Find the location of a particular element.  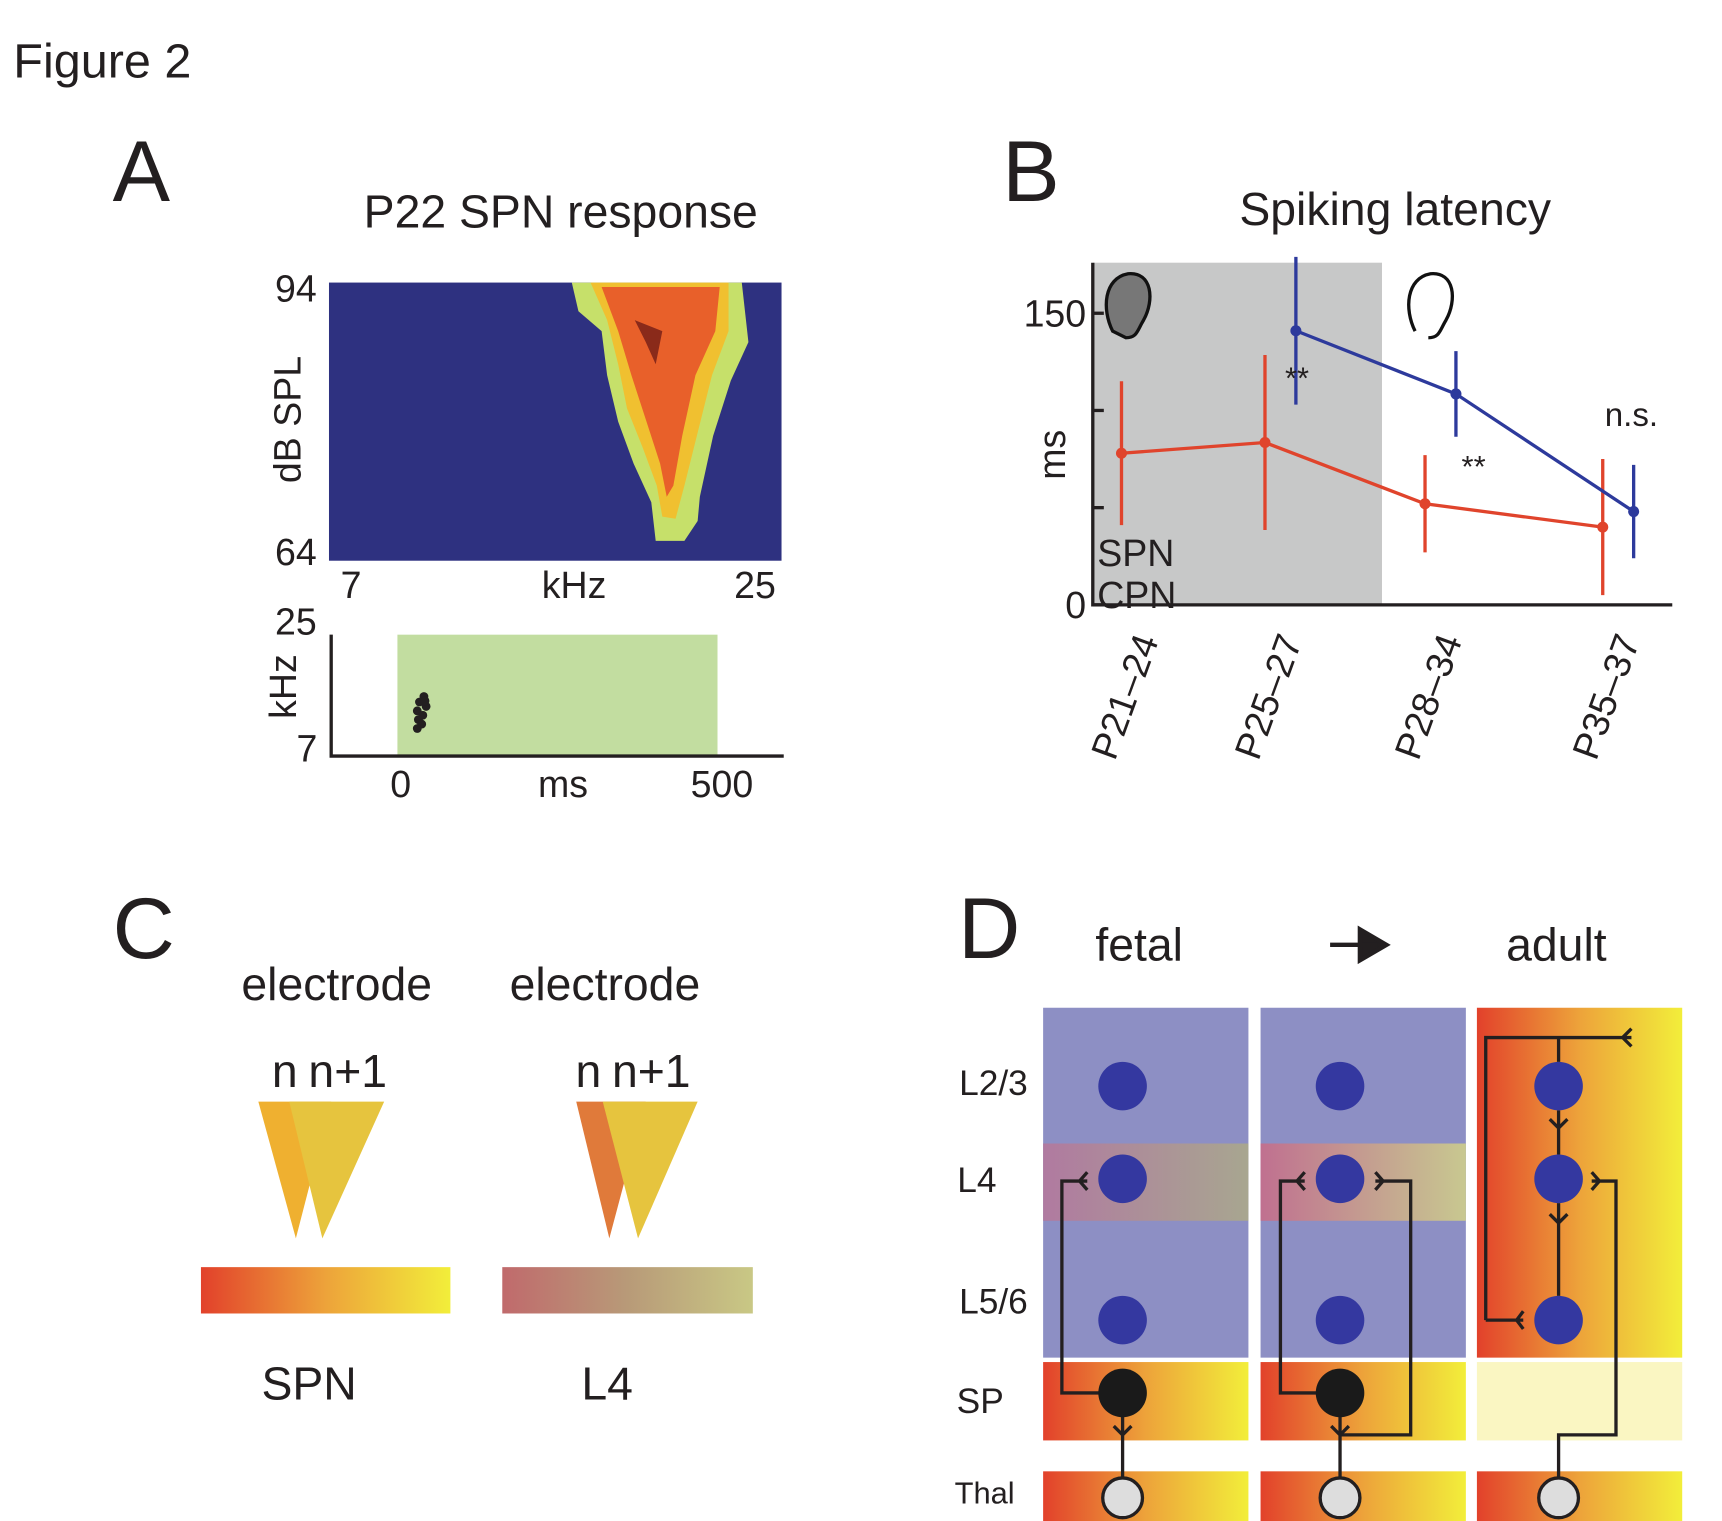

y-axis-title: ms is located at coordinates (1052, 455).